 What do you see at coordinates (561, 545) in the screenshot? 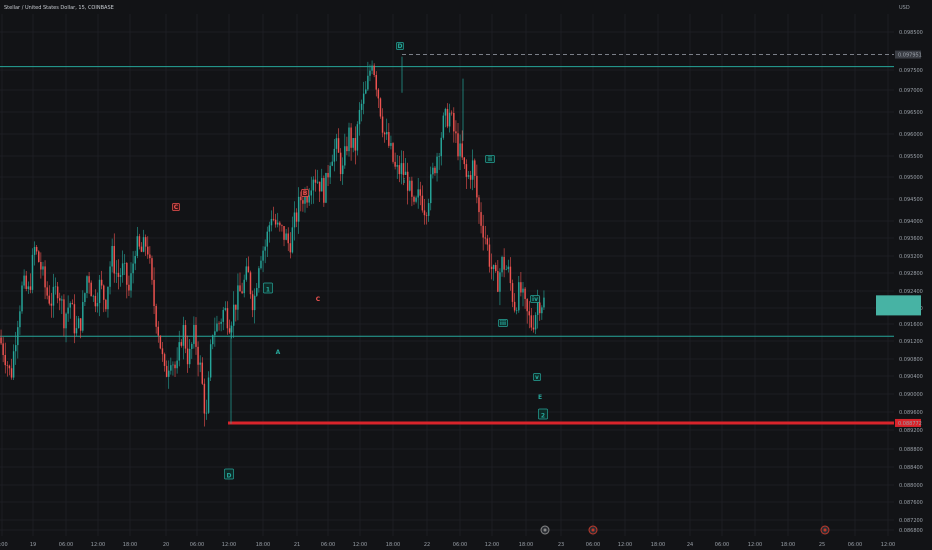
I see `x-tick-label: 23` at bounding box center [561, 545].